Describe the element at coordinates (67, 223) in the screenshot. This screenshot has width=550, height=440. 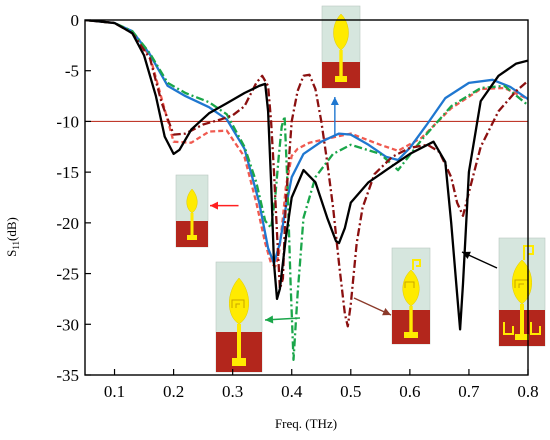
I see `y-tick-label: -20` at that location.